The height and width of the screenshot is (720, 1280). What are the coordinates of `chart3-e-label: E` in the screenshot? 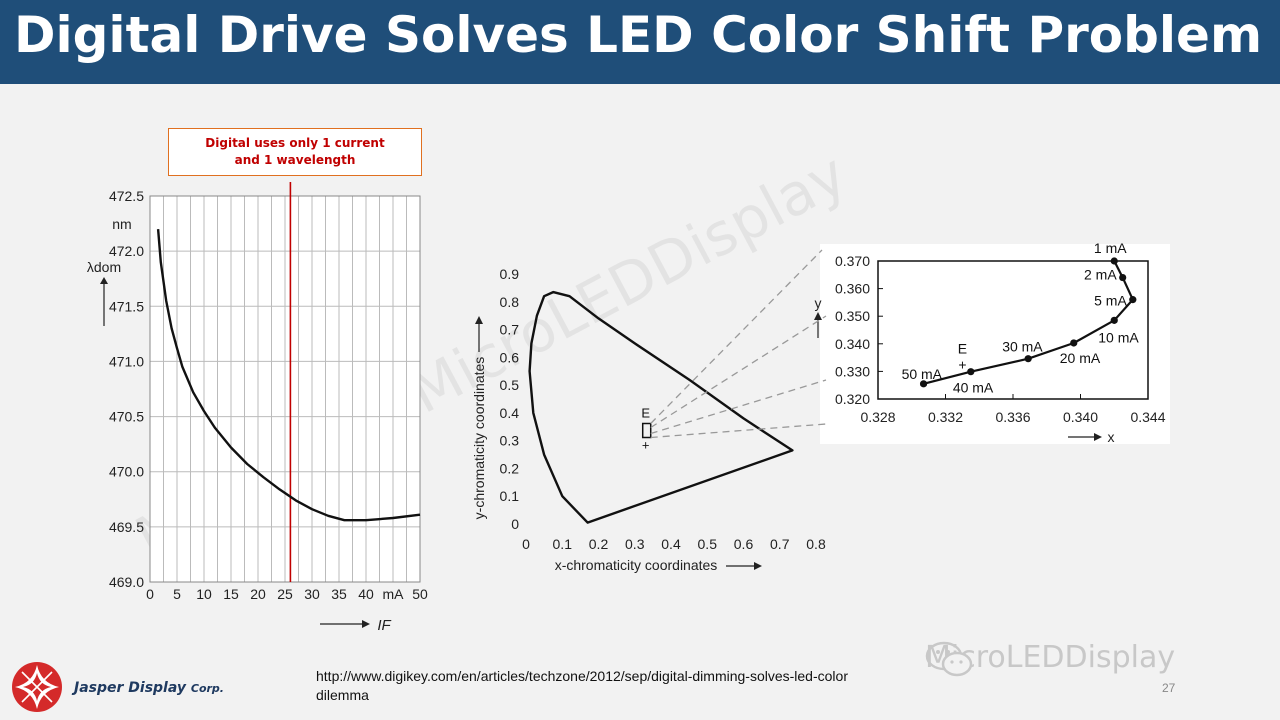 It's located at (962, 348).